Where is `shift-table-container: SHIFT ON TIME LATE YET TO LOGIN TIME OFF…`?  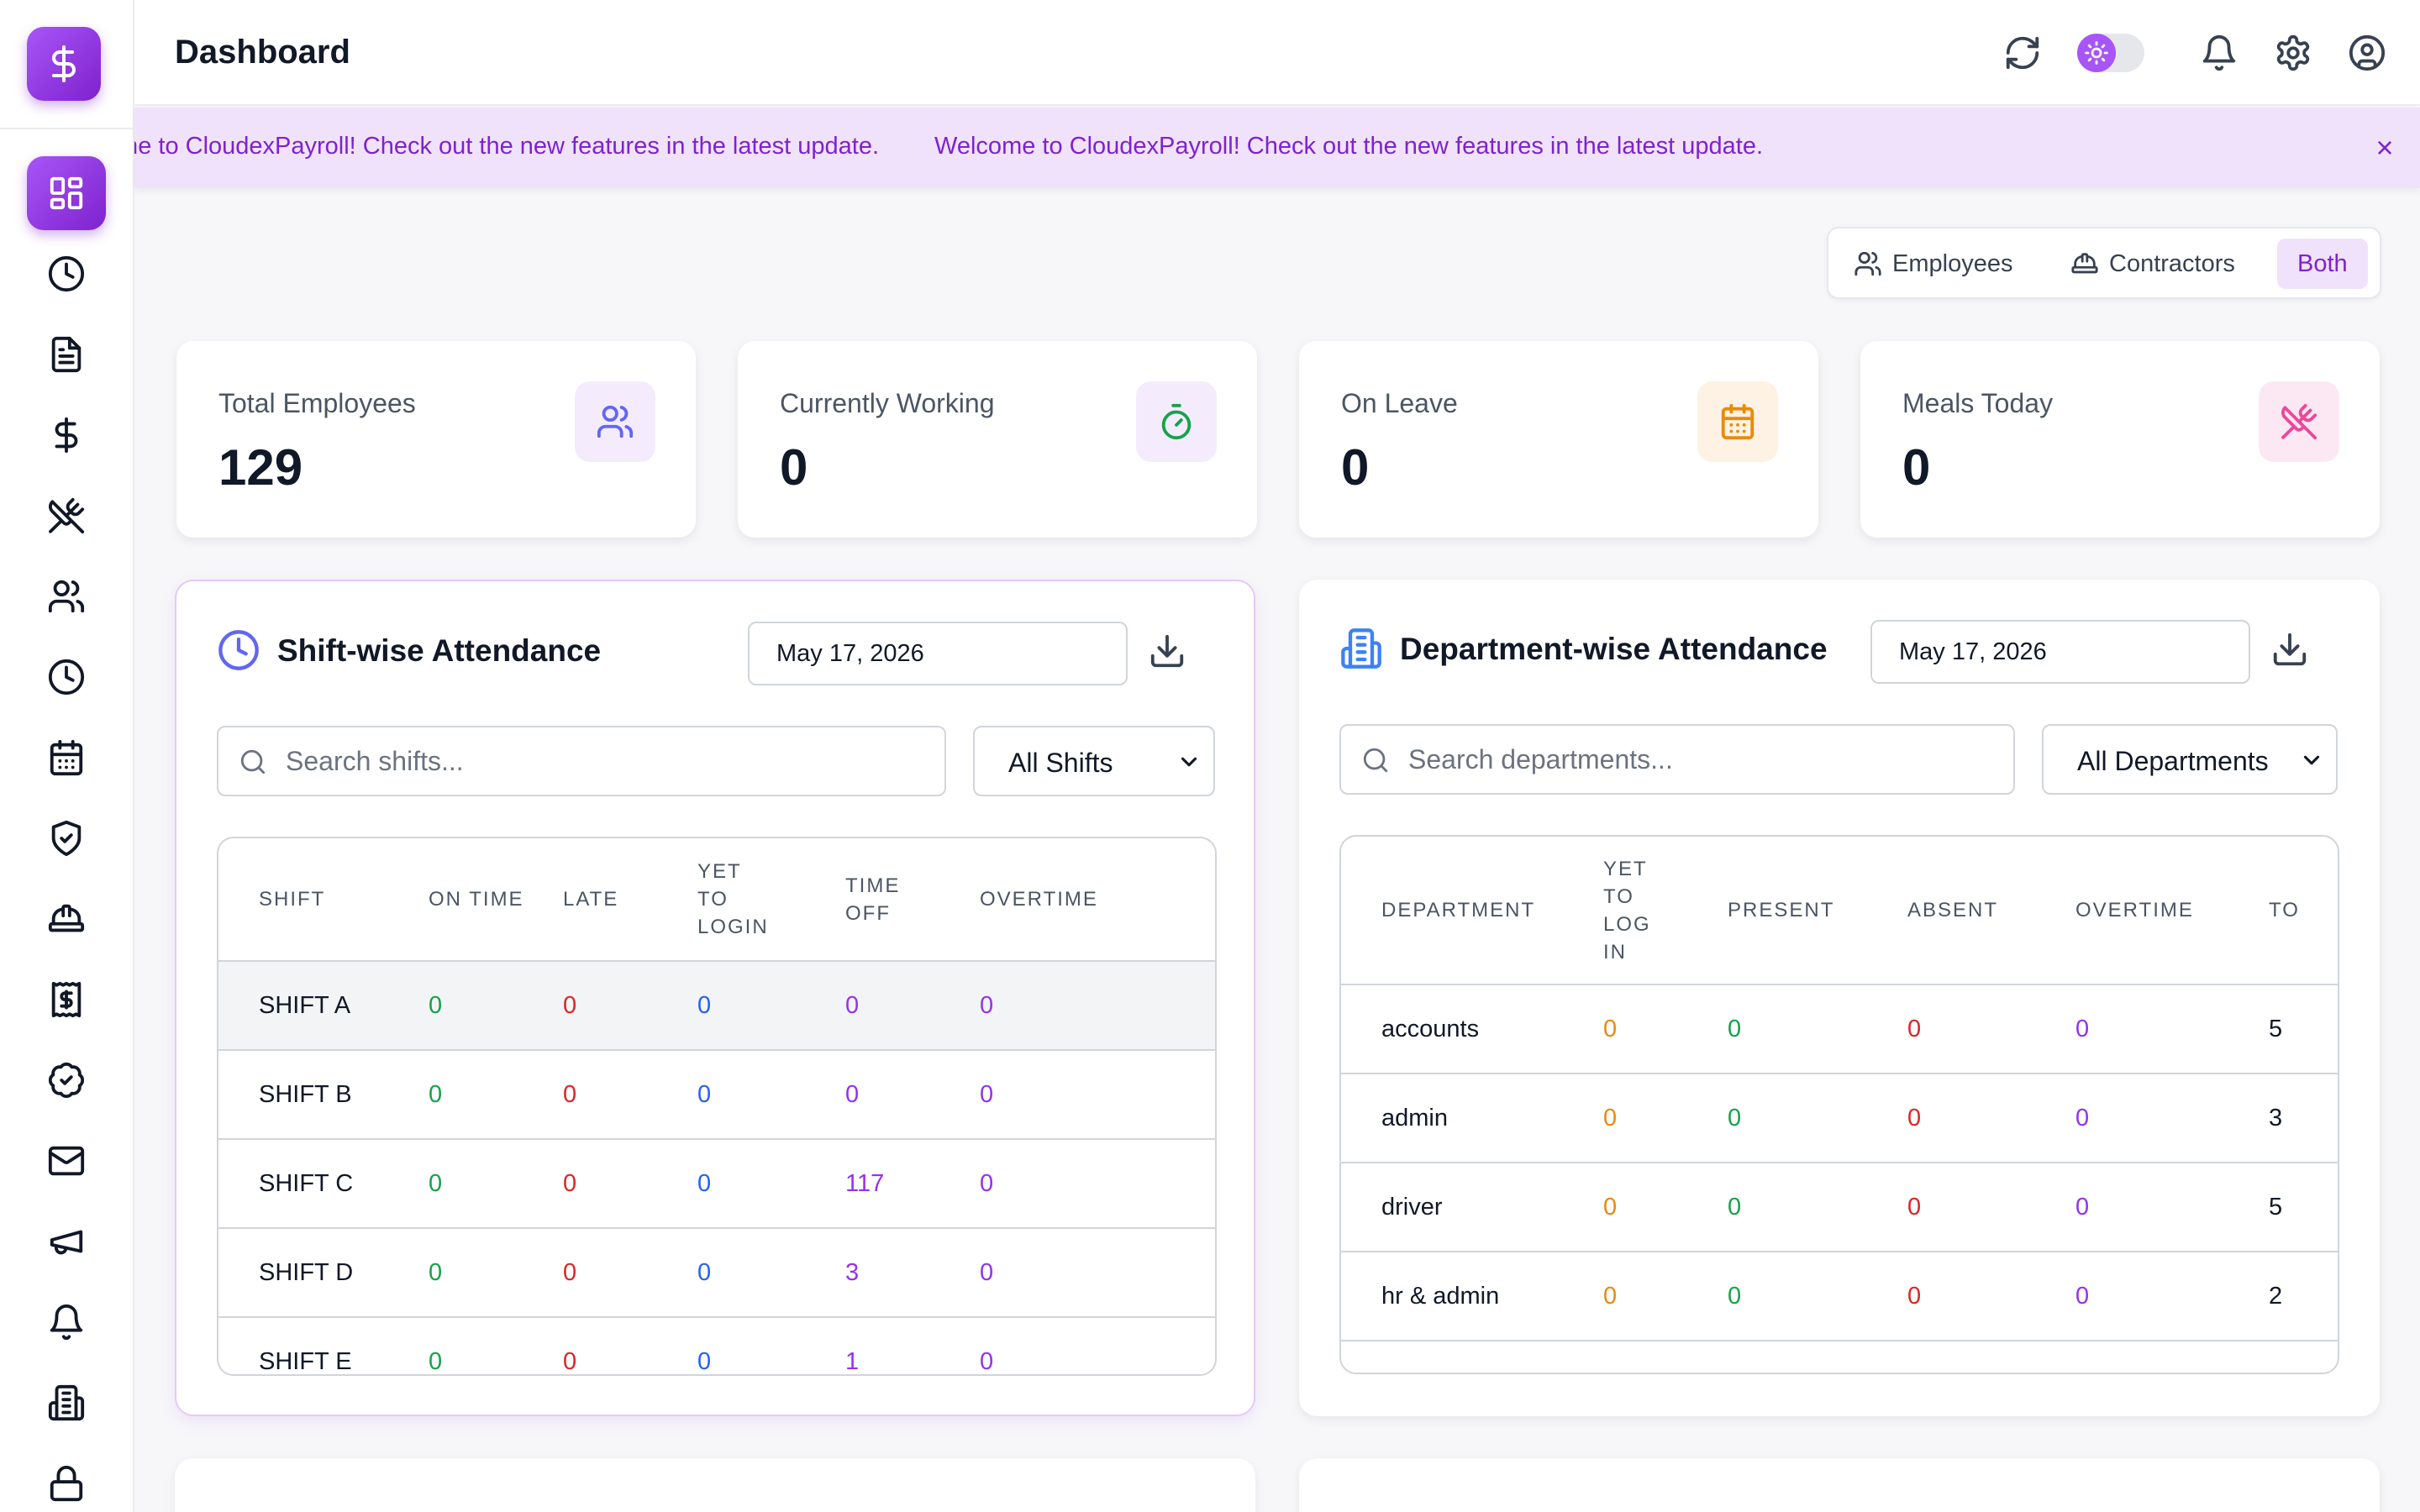
shift-table-container: SHIFT ON TIME LATE YET TO LOGIN TIME OFF… is located at coordinates (717, 1106).